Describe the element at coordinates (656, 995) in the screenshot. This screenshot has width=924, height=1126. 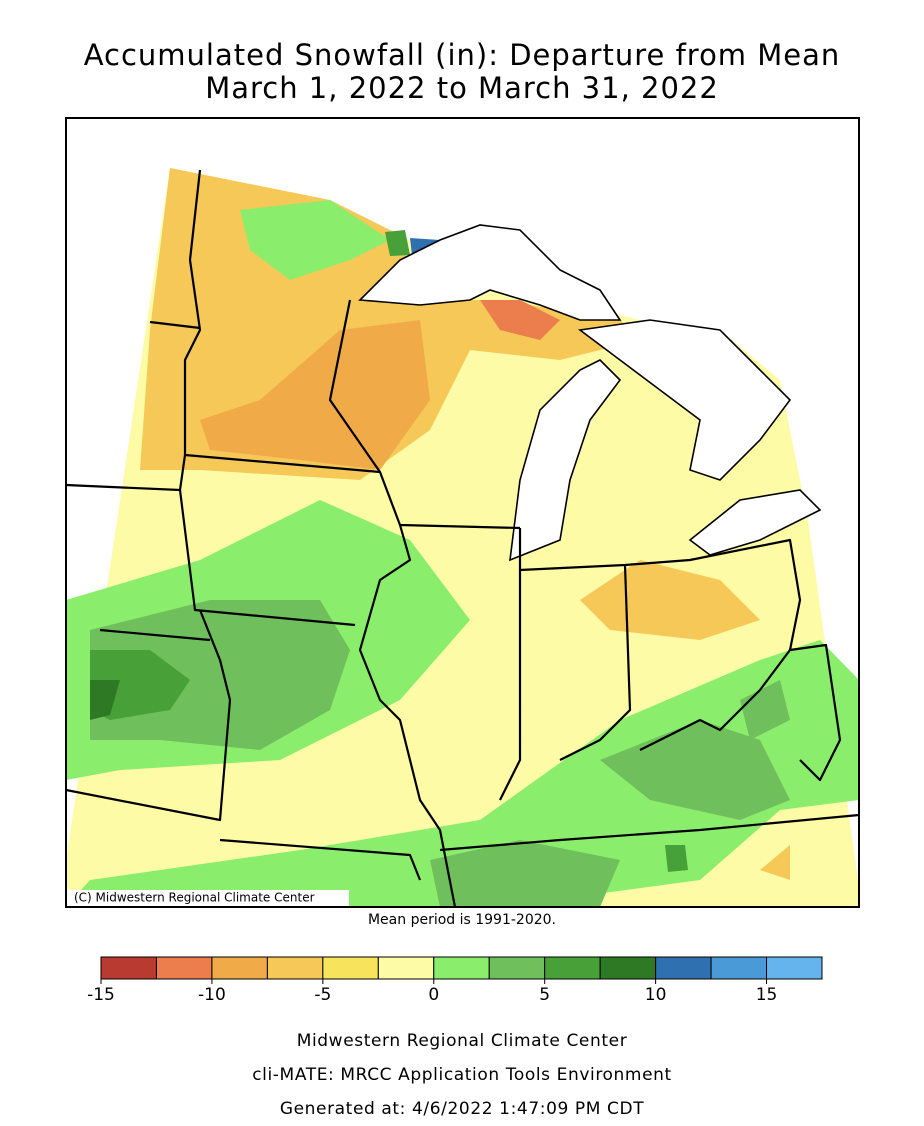
I see `legend-tick-label: 10` at that location.